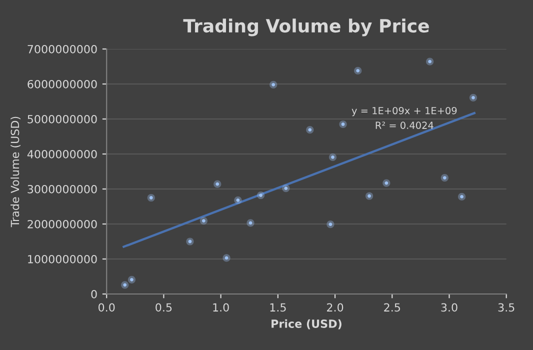 This screenshot has width=533, height=350. What do you see at coordinates (404, 111) in the screenshot?
I see `annotation: y = 1E+09x + 1E+09` at bounding box center [404, 111].